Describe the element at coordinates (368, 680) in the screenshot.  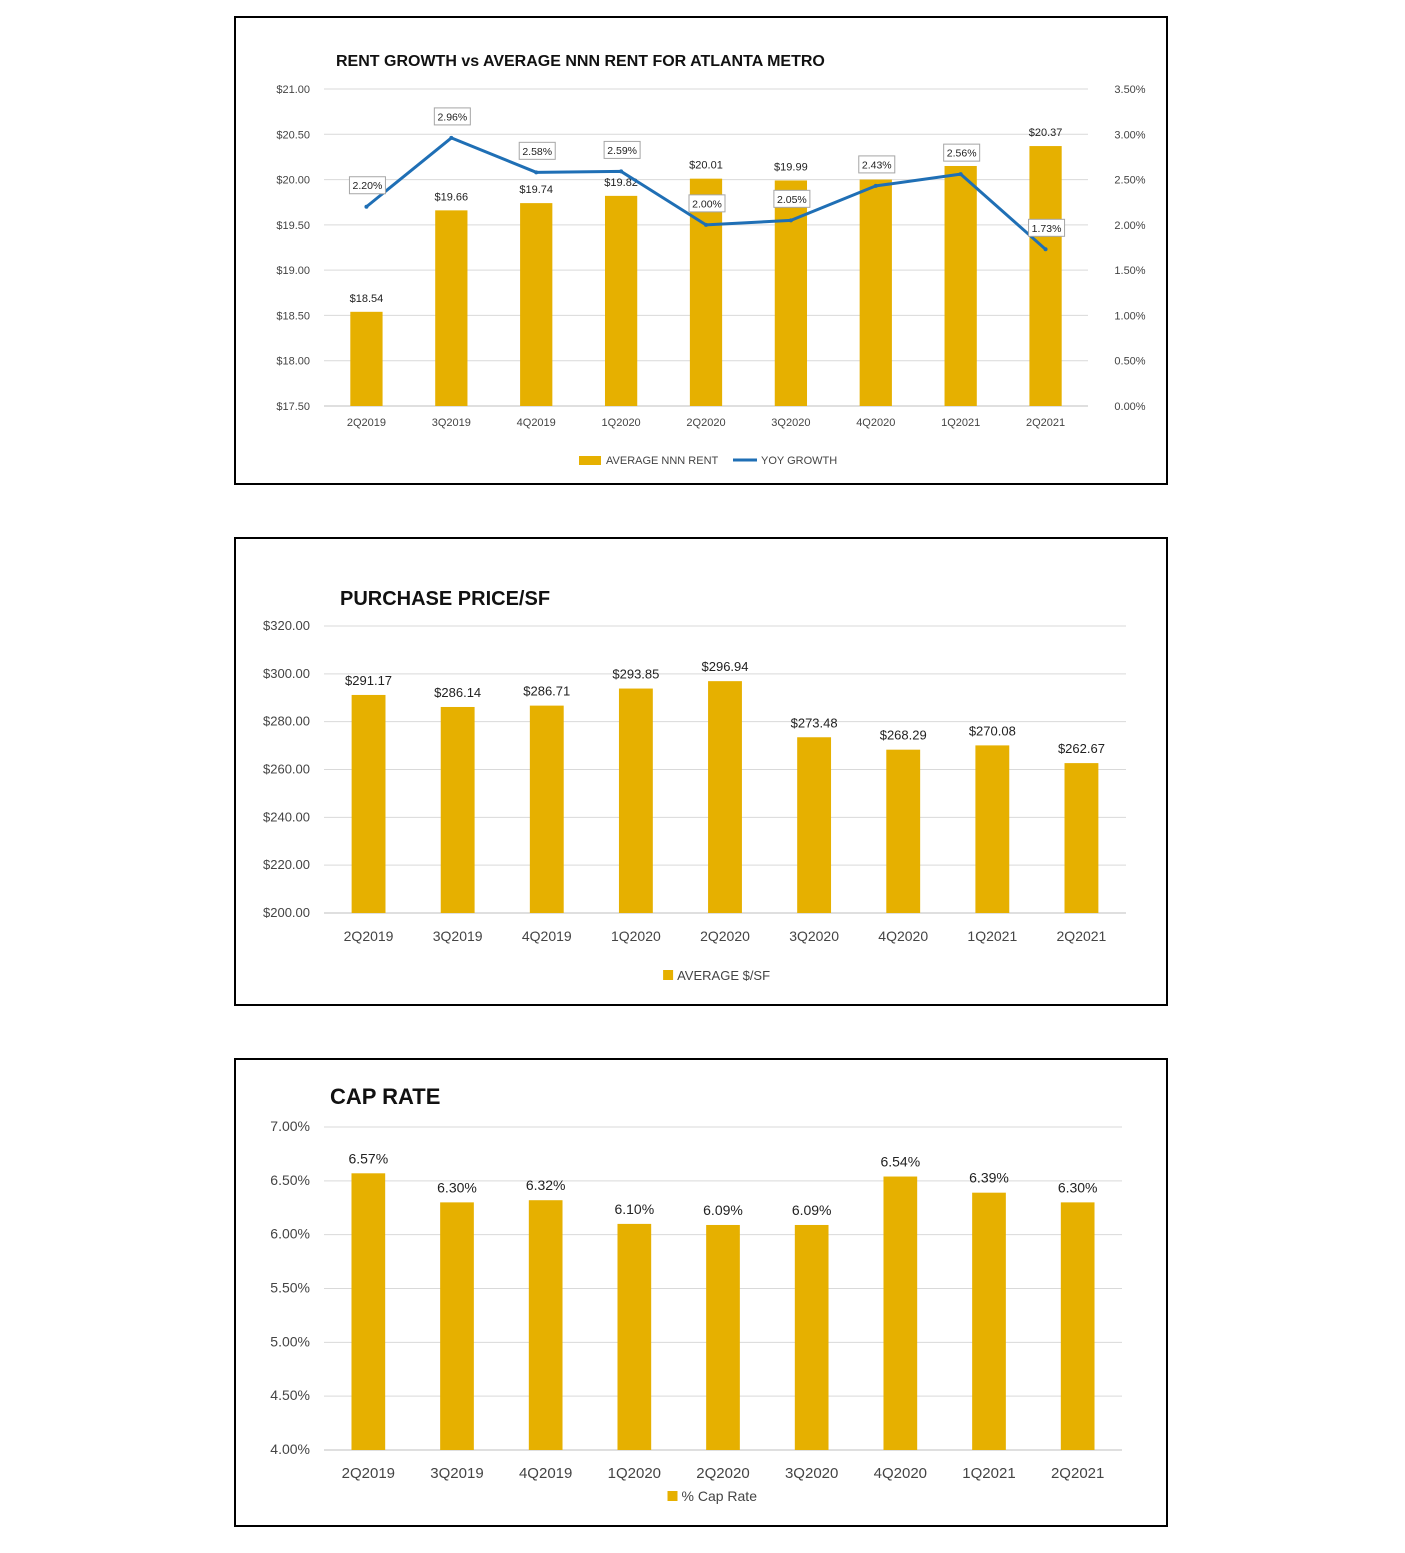
I see `bar-data-label: $291.17` at that location.